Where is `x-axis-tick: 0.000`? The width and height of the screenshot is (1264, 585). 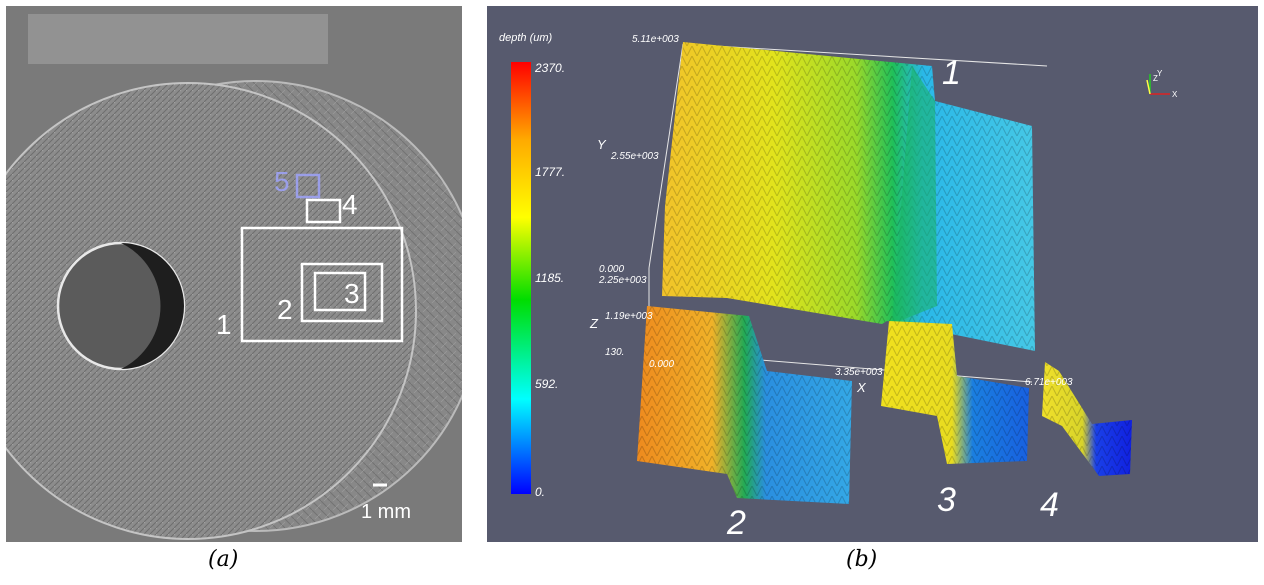 x-axis-tick: 0.000 is located at coordinates (661, 364).